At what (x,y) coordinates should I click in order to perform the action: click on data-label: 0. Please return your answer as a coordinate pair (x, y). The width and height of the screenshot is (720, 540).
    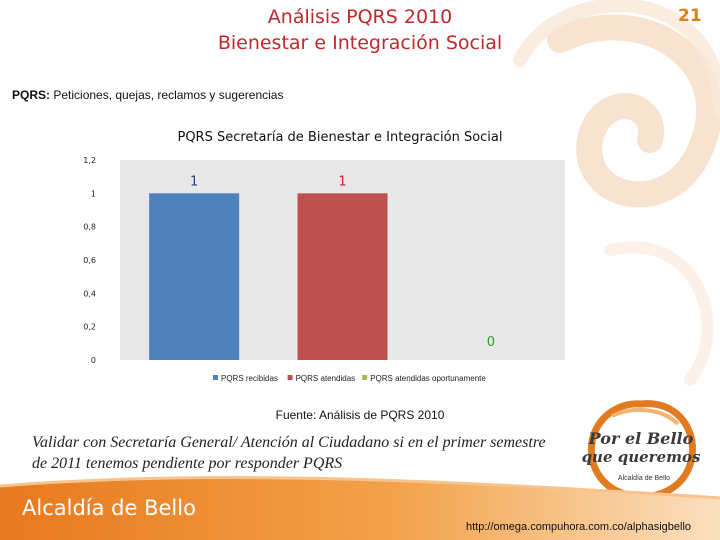
    Looking at the image, I should click on (491, 342).